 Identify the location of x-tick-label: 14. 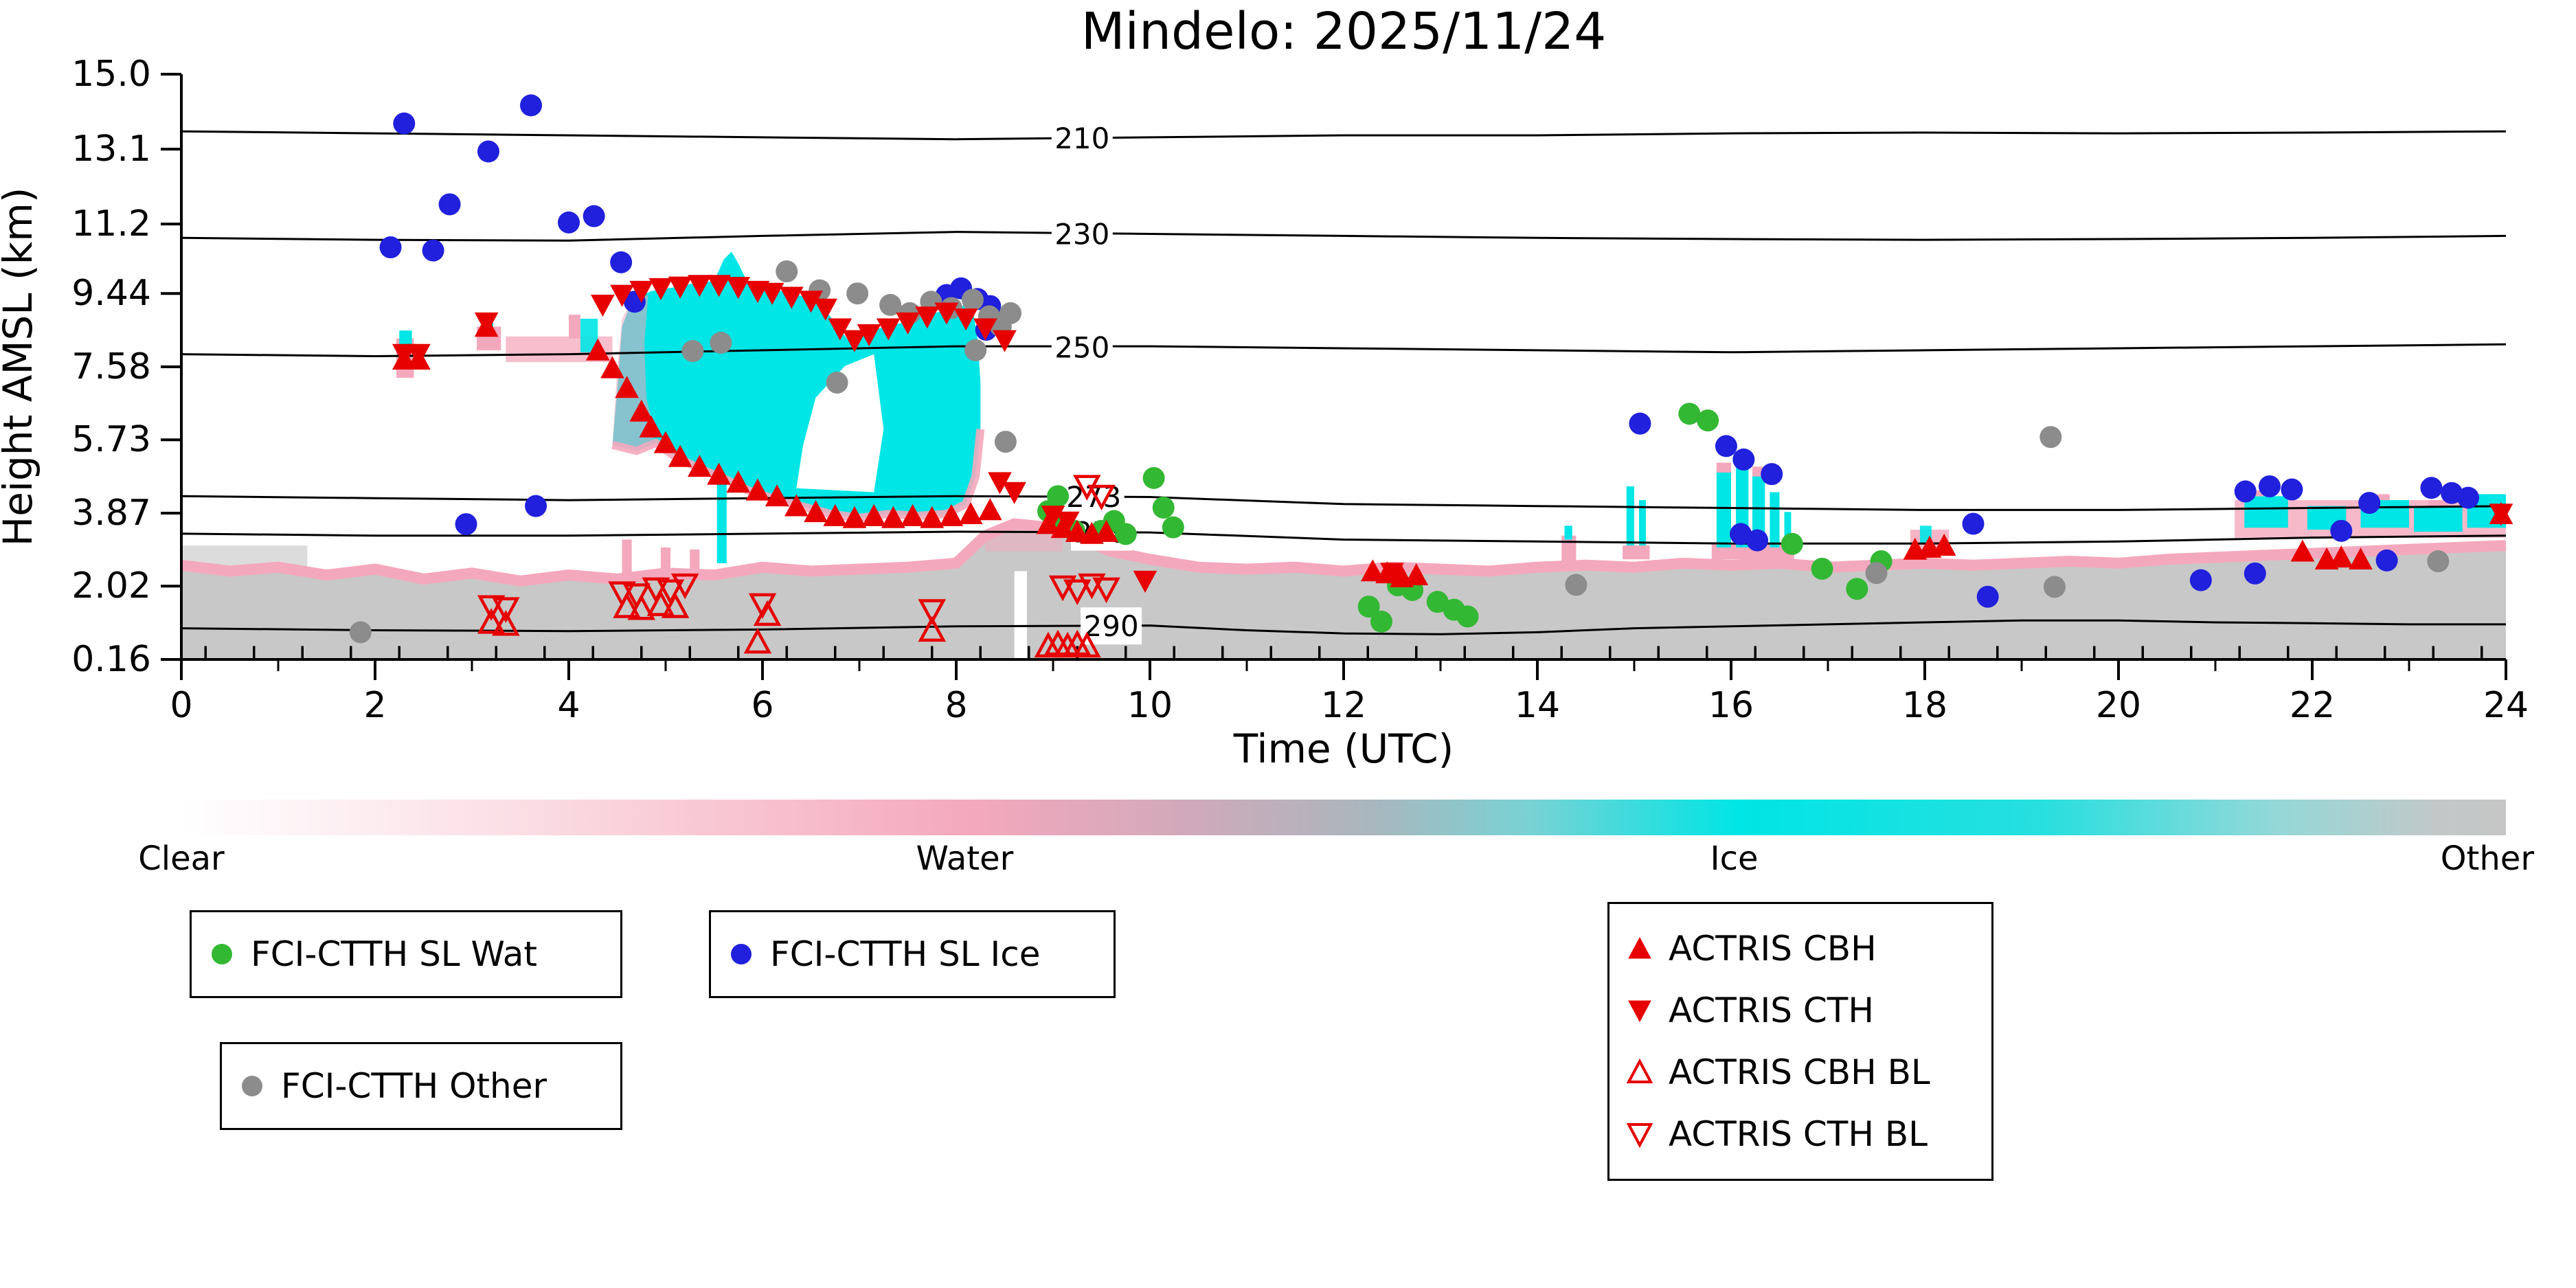
(1537, 705).